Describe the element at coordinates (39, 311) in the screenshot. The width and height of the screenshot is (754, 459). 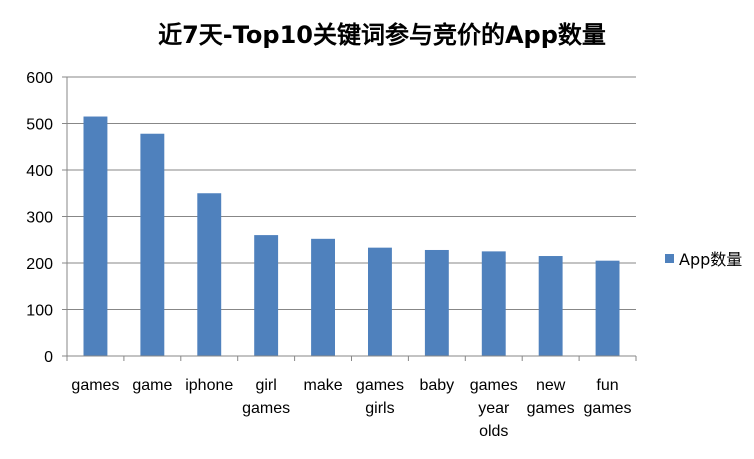
I see `y-tick-label: 100` at that location.